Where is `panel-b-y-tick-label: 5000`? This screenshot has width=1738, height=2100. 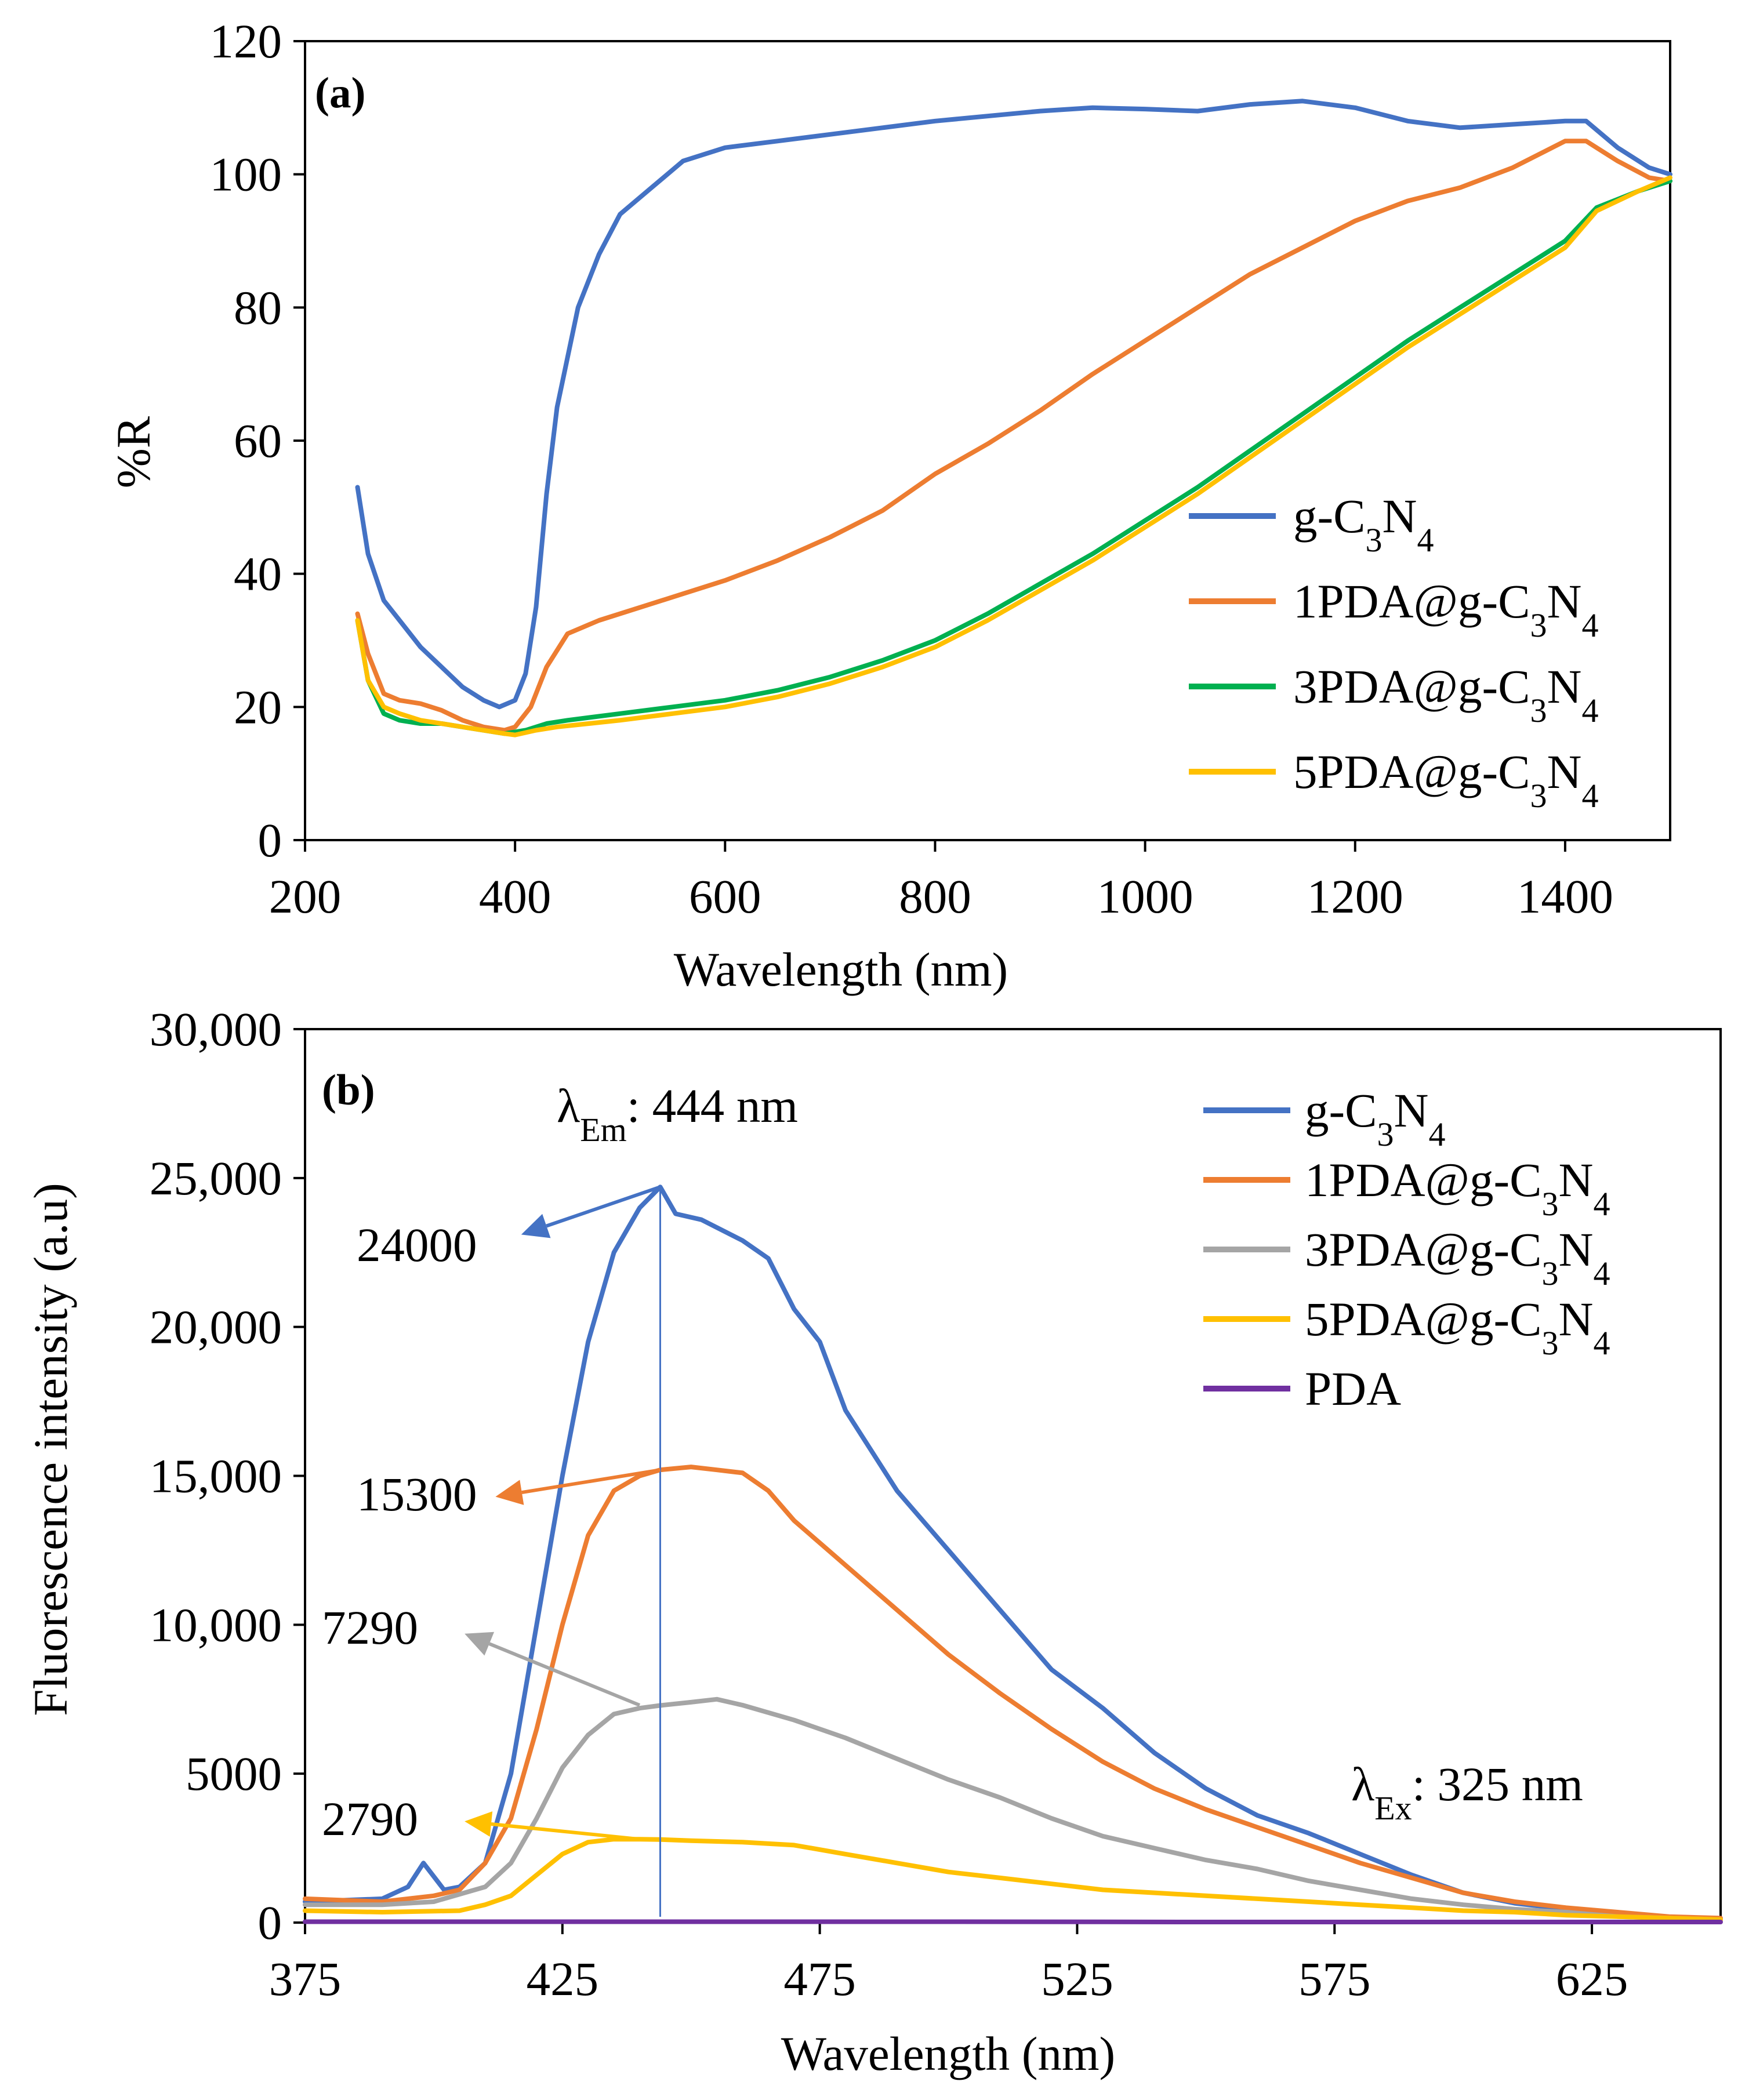 panel-b-y-tick-label: 5000 is located at coordinates (234, 1773).